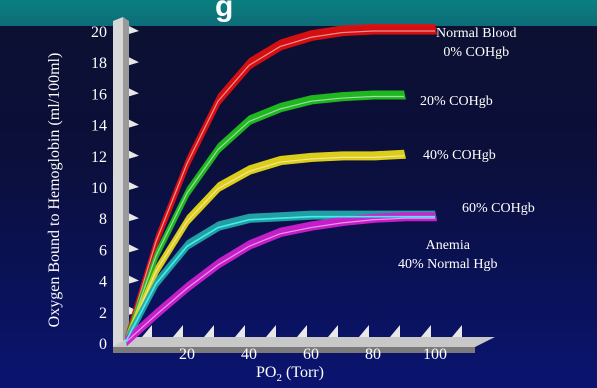 The height and width of the screenshot is (388, 597). What do you see at coordinates (447, 245) in the screenshot?
I see `annotation-anemia-line1: Anemia` at bounding box center [447, 245].